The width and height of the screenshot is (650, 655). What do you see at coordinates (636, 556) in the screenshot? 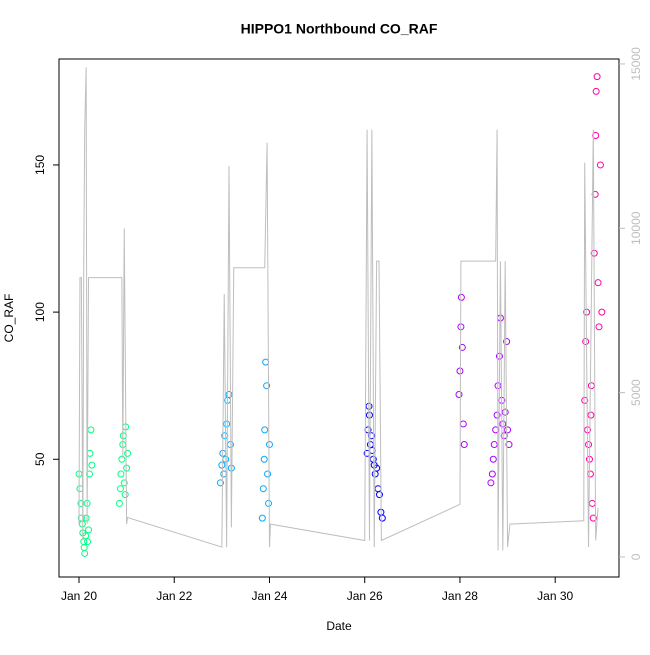
I see `y2-tick-label: 0` at bounding box center [636, 556].